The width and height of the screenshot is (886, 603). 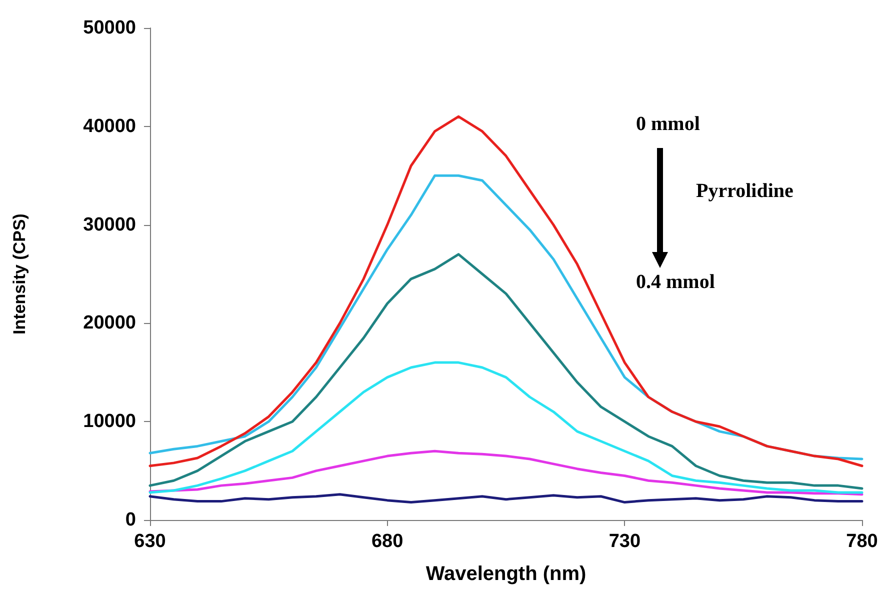 What do you see at coordinates (506, 574) in the screenshot?
I see `x-axis-title: Wavelength (nm)` at bounding box center [506, 574].